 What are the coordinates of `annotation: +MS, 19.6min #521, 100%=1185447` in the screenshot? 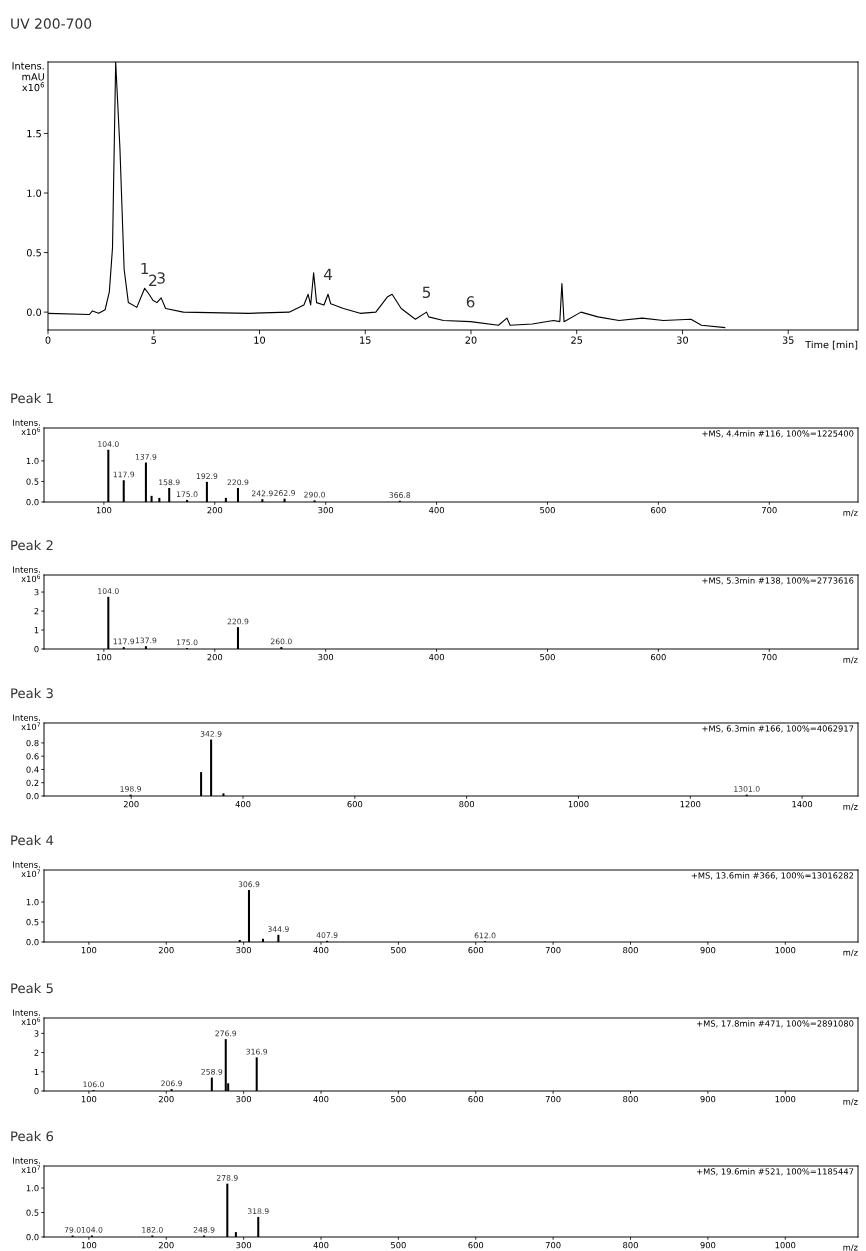 It's located at (775, 1172).